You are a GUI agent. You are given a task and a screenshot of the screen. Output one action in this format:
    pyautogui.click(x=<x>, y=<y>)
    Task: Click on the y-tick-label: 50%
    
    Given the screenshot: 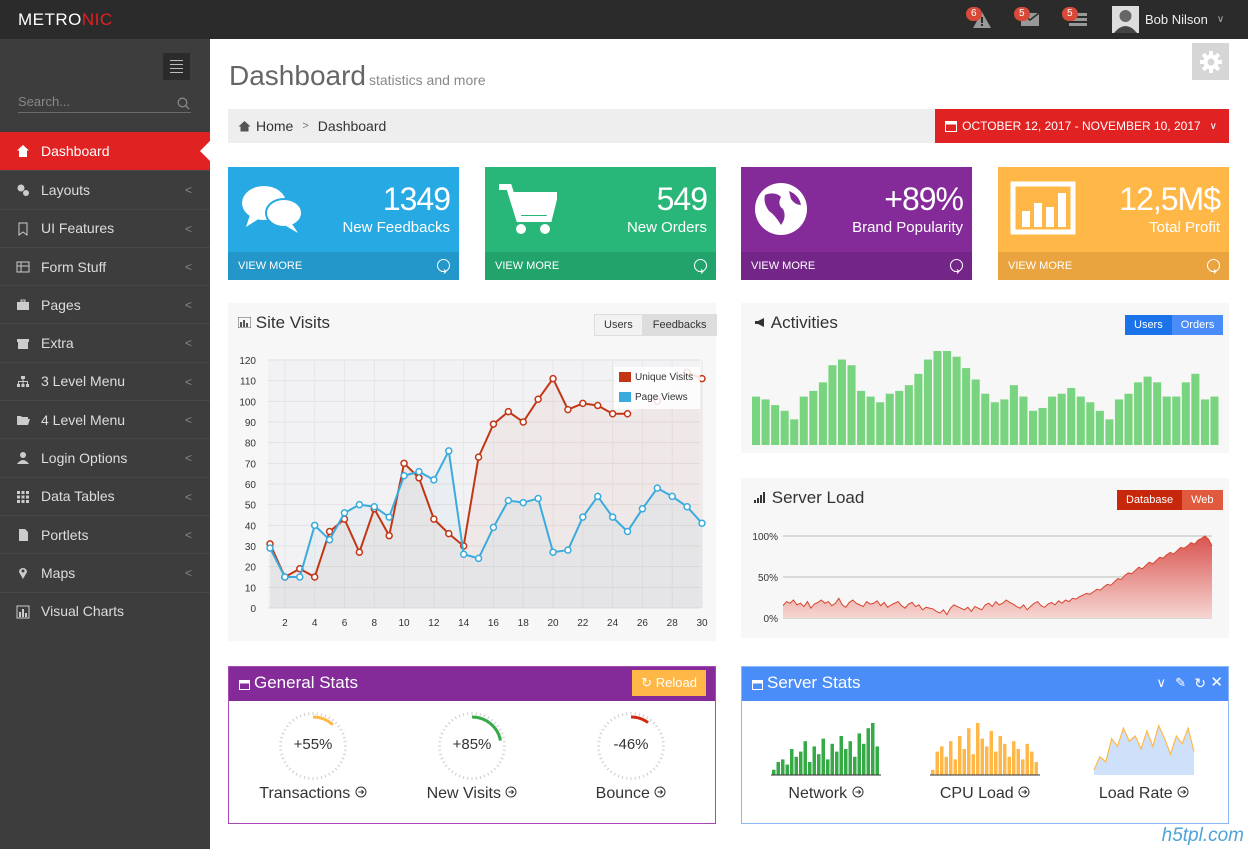 What is the action you would take?
    pyautogui.click(x=768, y=578)
    